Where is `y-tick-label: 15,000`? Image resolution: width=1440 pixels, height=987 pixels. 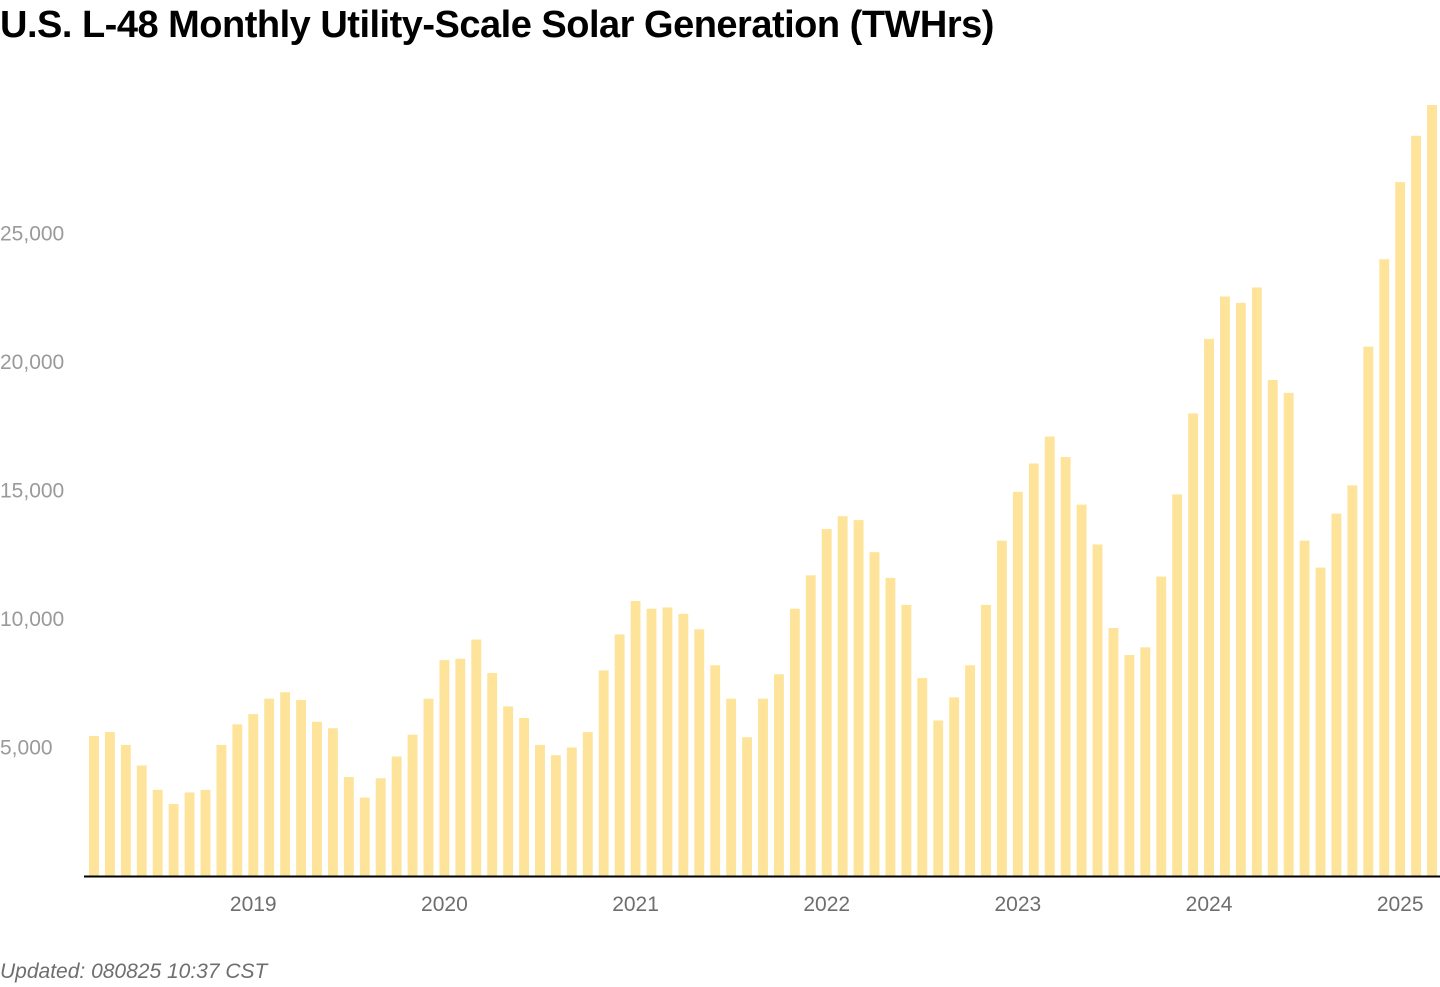 y-tick-label: 15,000 is located at coordinates (32, 491).